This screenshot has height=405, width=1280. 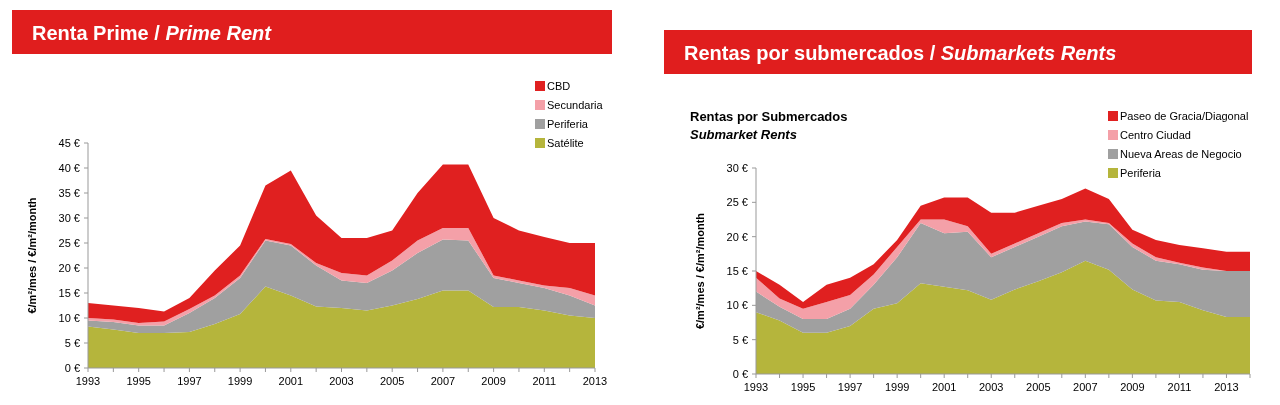 What do you see at coordinates (565, 143) in the screenshot?
I see `legend-label: Satélite` at bounding box center [565, 143].